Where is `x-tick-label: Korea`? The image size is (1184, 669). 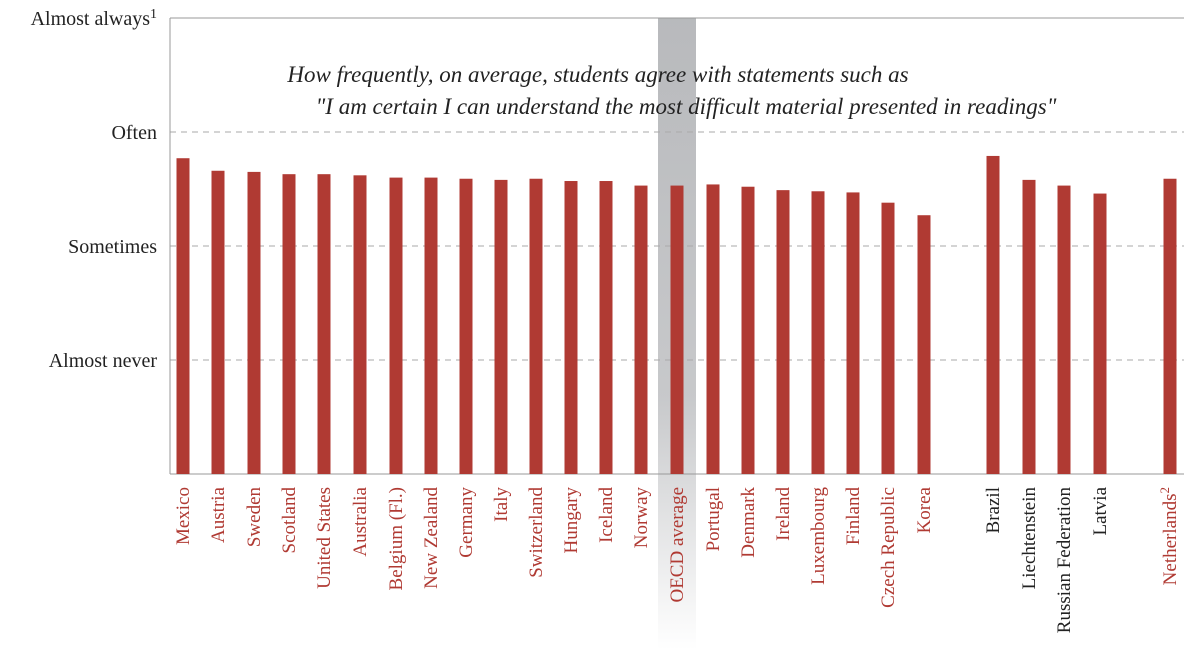
x-tick-label: Korea is located at coordinates (924, 509).